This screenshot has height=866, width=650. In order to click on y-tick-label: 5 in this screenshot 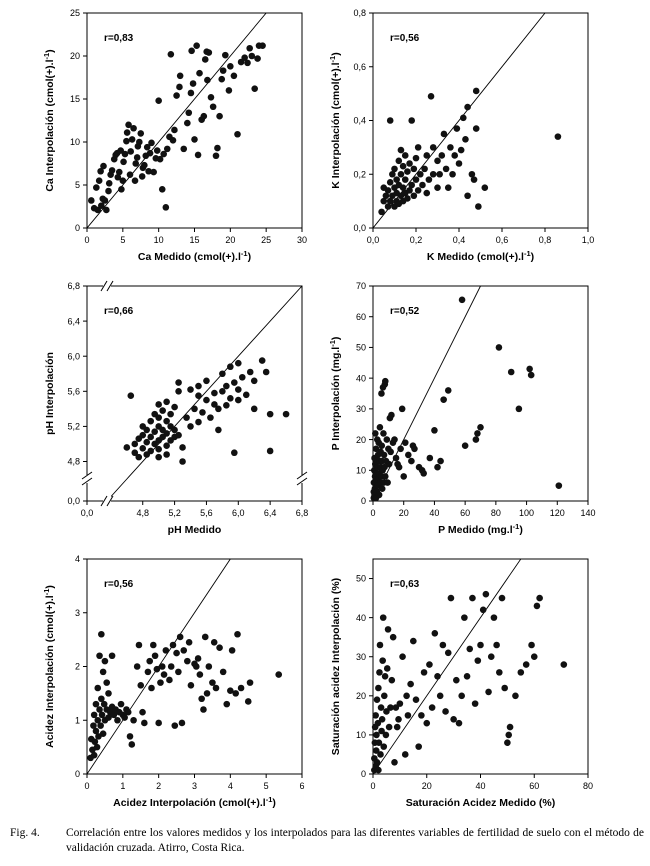, I will do `click(77, 185)`.